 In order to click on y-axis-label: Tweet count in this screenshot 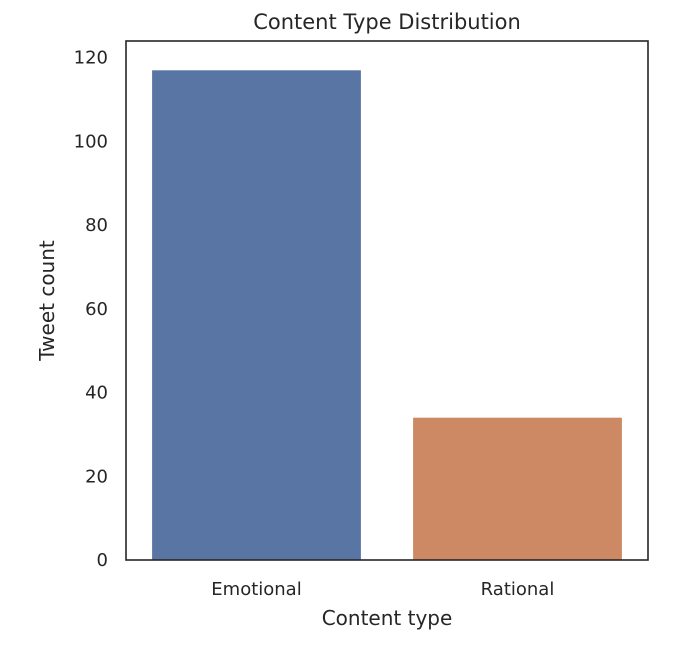, I will do `click(47, 301)`.